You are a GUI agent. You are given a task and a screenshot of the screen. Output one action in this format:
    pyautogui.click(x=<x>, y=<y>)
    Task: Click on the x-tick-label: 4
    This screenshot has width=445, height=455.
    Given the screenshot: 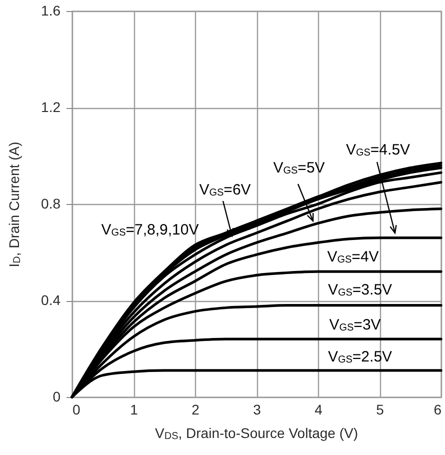 What is the action you would take?
    pyautogui.click(x=318, y=410)
    